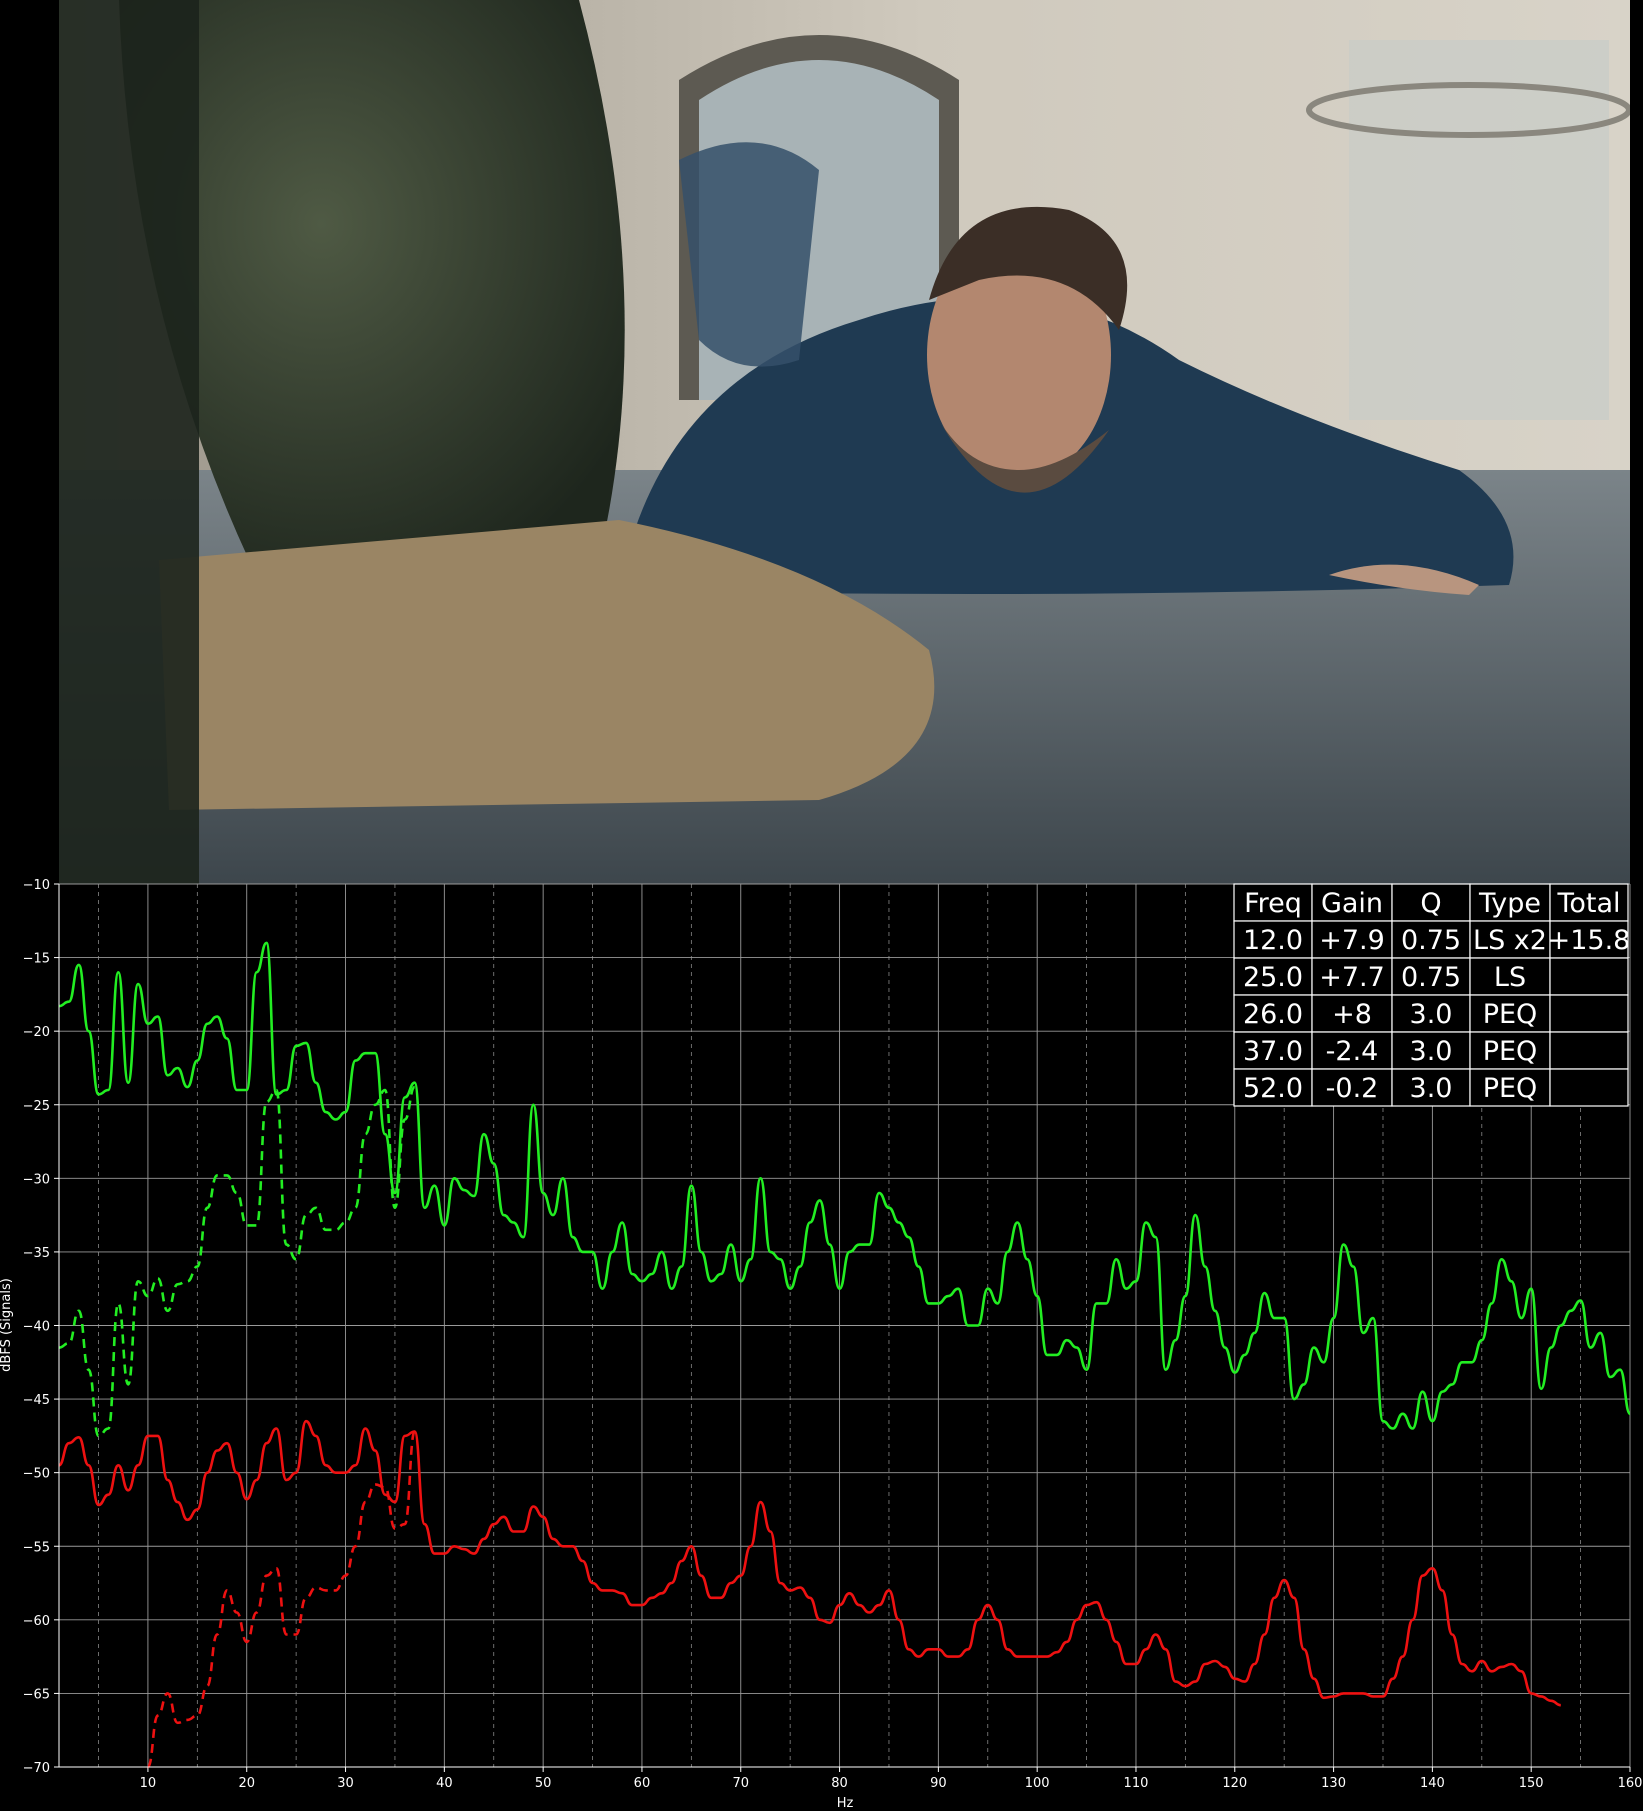  Describe the element at coordinates (36, 885) in the screenshot. I see `y-tick-label: −10` at that location.